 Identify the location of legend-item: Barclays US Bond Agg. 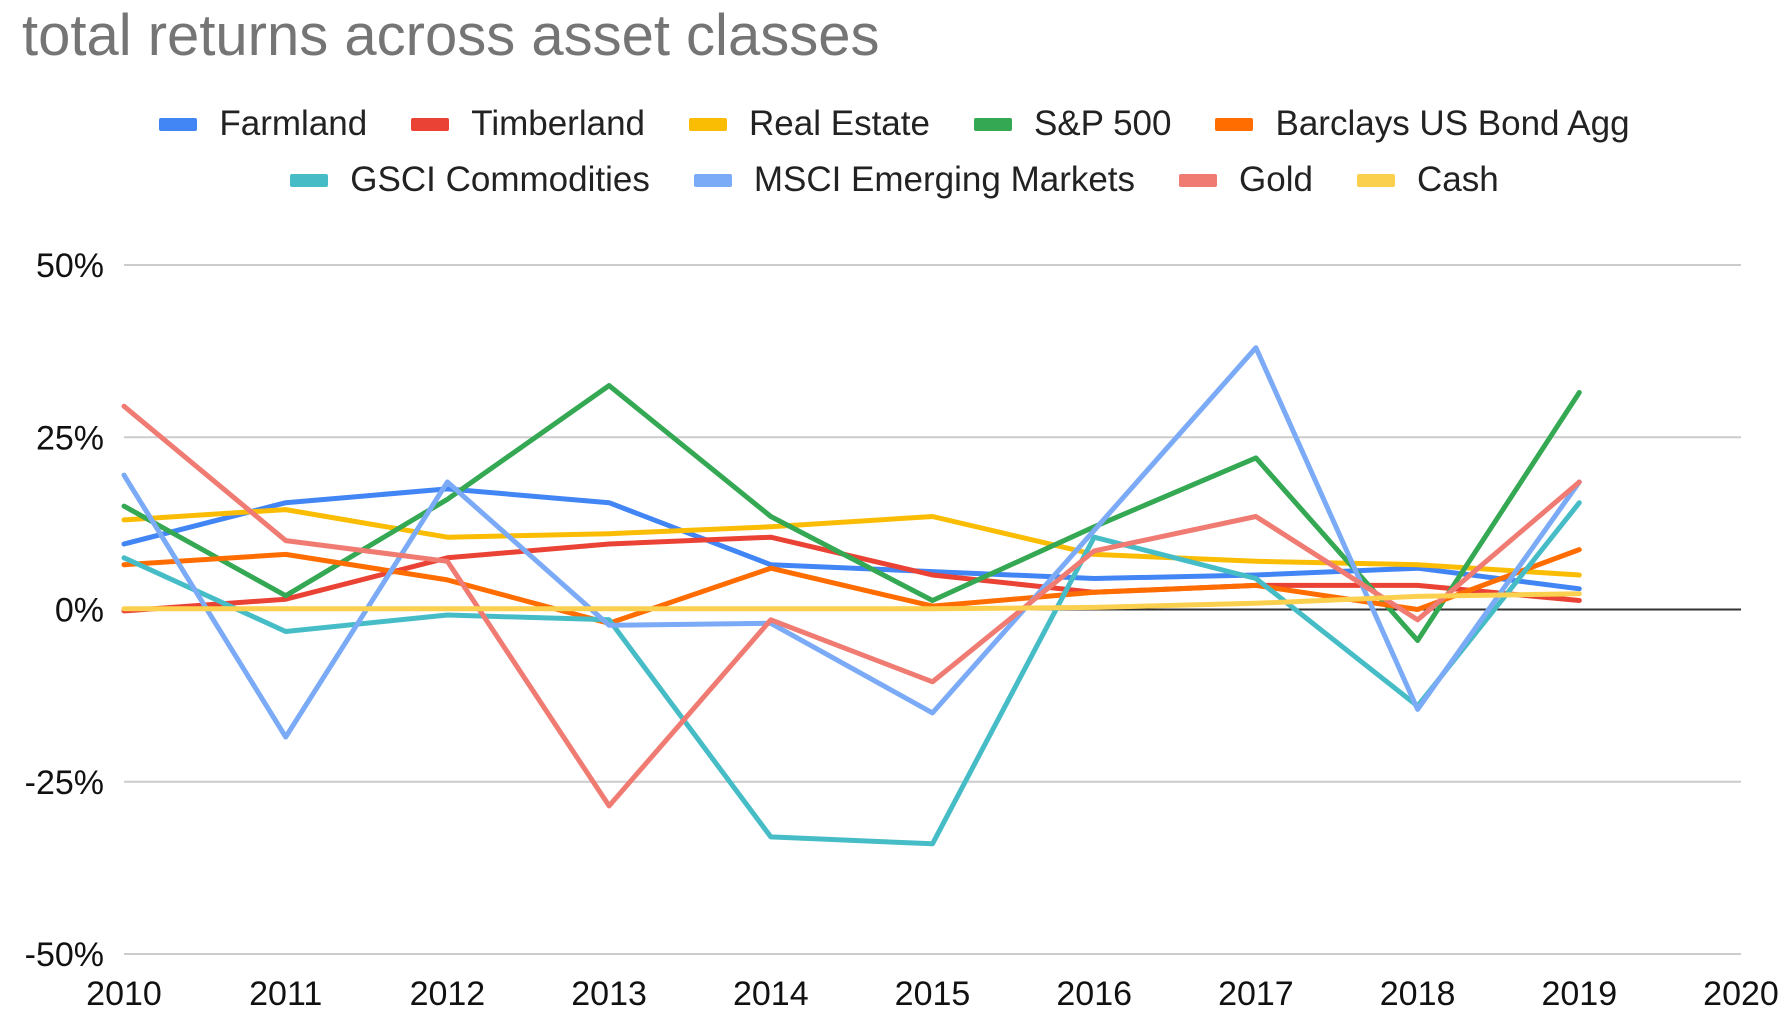
(1422, 124).